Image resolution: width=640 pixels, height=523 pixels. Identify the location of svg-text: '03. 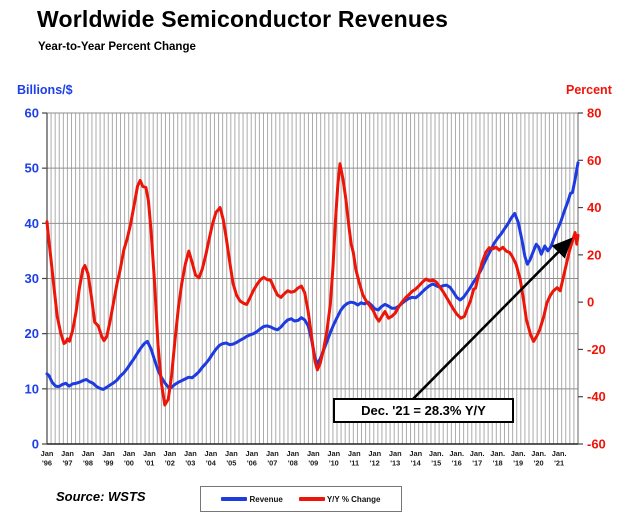
(190, 463).